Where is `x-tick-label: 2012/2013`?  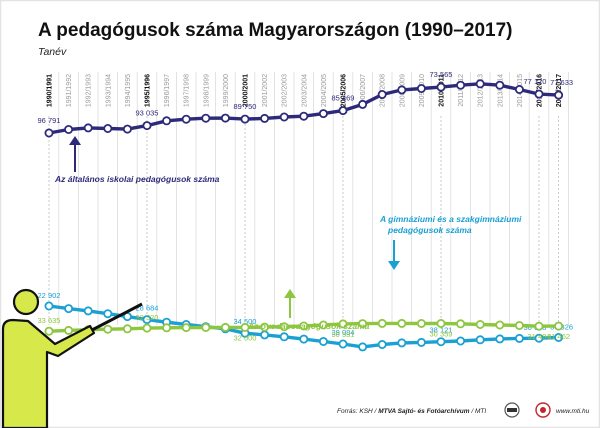
x-tick-label: 2012/2013 is located at coordinates (481, 90).